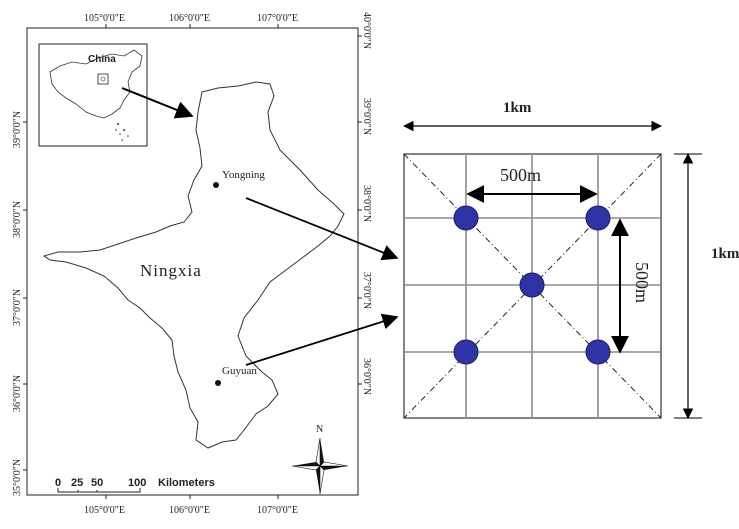 The height and width of the screenshot is (529, 739). Describe the element at coordinates (277, 18) in the screenshot. I see `lon-label-top-107: 107°0'0"E` at that location.